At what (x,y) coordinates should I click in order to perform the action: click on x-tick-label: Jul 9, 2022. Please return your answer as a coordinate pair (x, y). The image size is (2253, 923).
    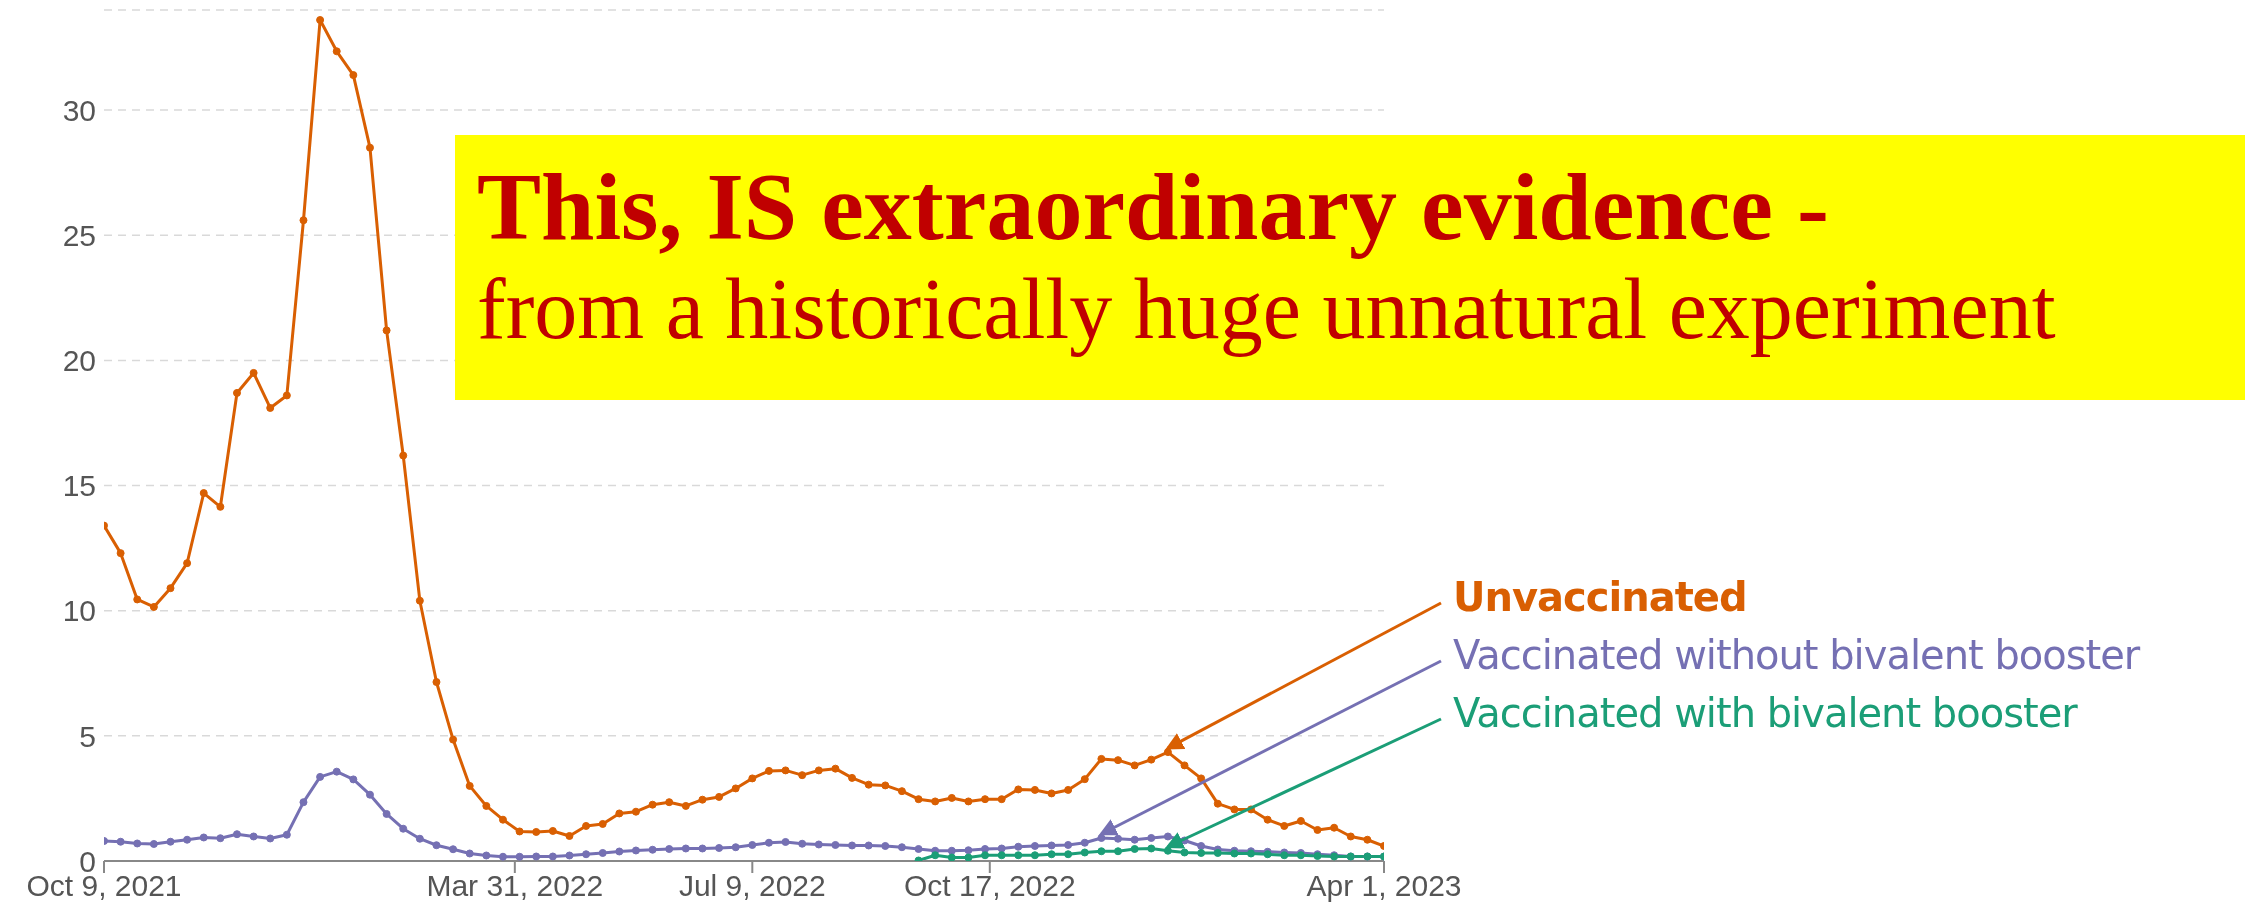
    Looking at the image, I should click on (752, 886).